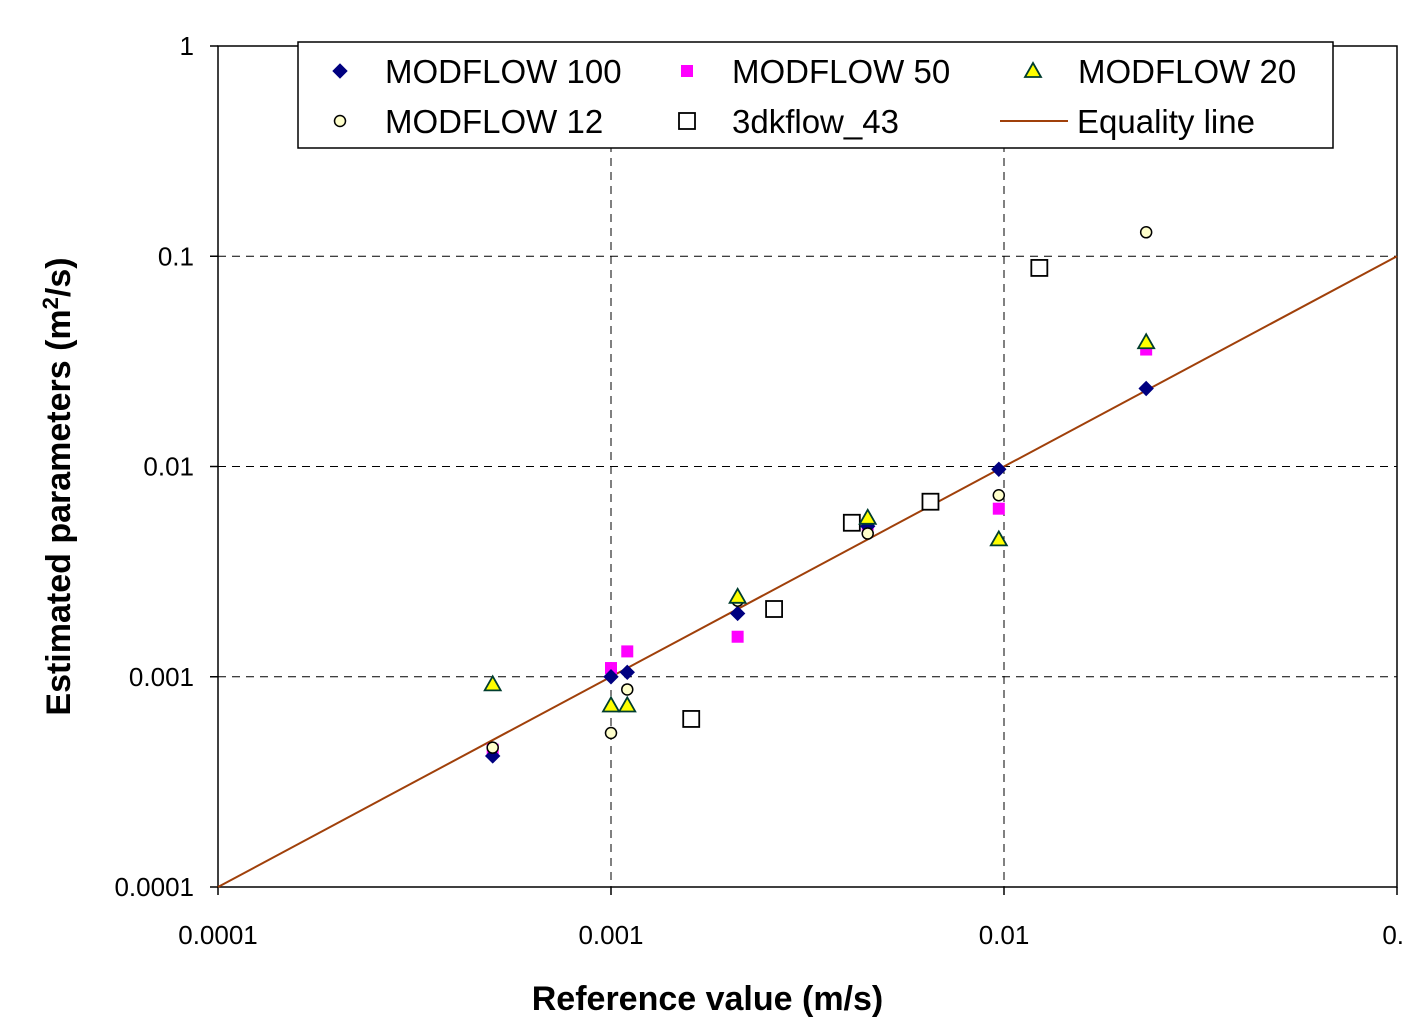 Image resolution: width=1406 pixels, height=1018 pixels. Describe the element at coordinates (503, 71) in the screenshot. I see `legend-label-modflow-100: MODFLOW 100` at that location.